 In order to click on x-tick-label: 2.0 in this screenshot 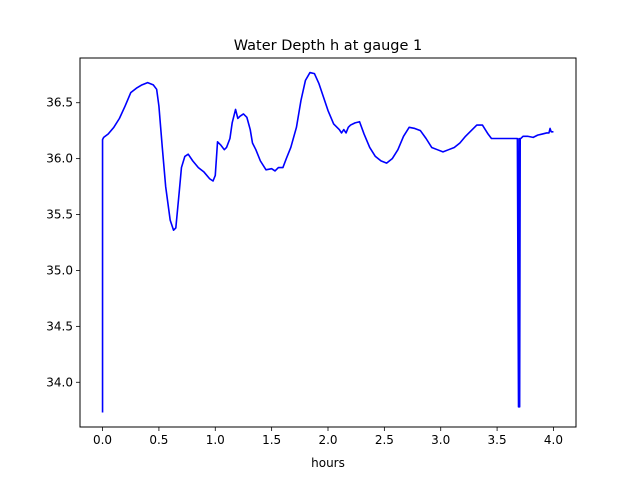, I will do `click(327, 440)`.